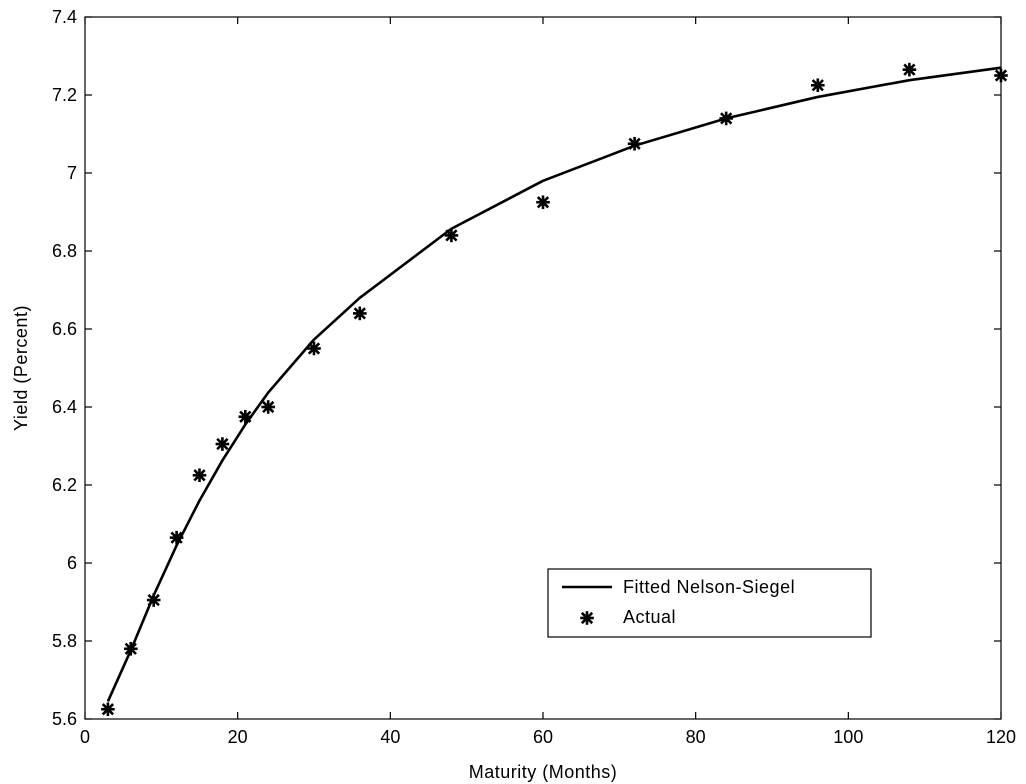  I want to click on x-tick-label: 100, so click(848, 737).